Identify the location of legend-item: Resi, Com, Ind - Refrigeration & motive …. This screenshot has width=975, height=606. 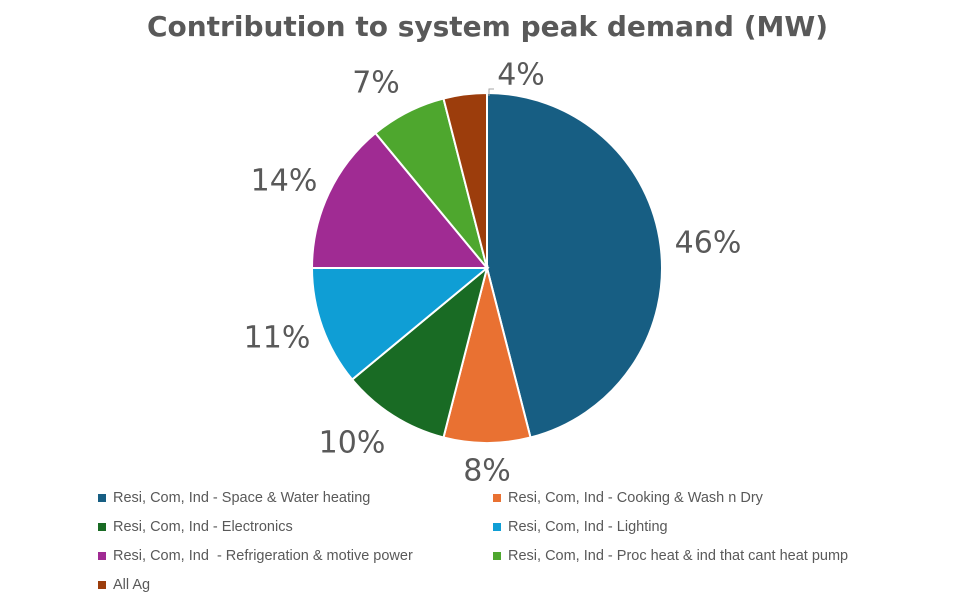
(295, 555).